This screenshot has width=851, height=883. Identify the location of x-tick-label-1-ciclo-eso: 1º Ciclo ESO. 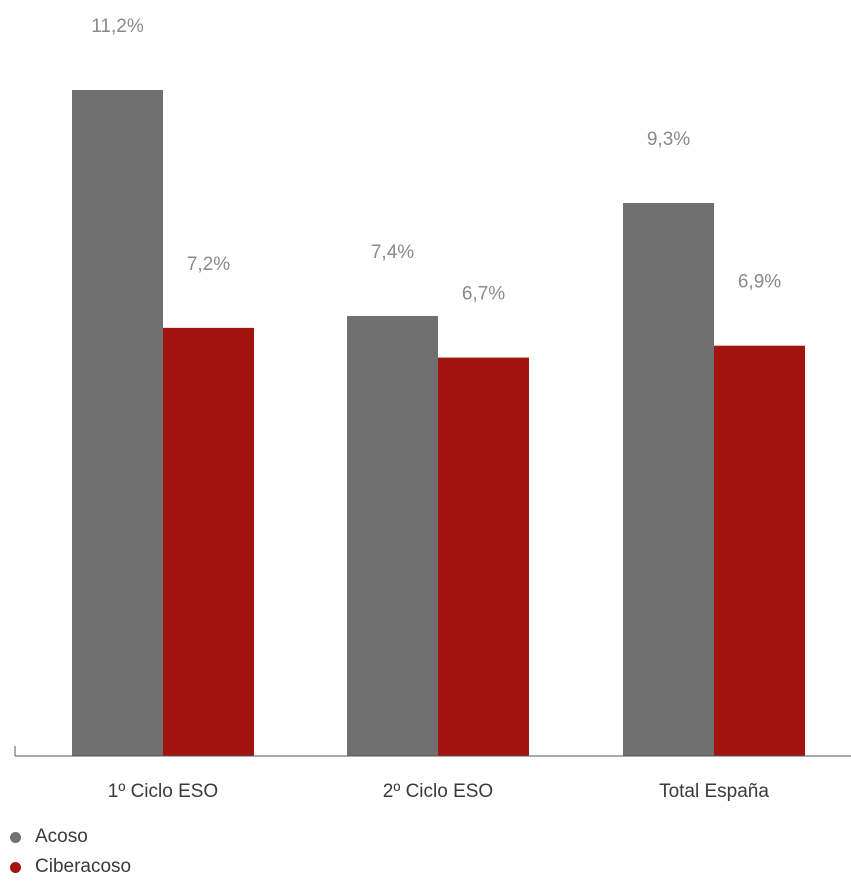
(163, 791).